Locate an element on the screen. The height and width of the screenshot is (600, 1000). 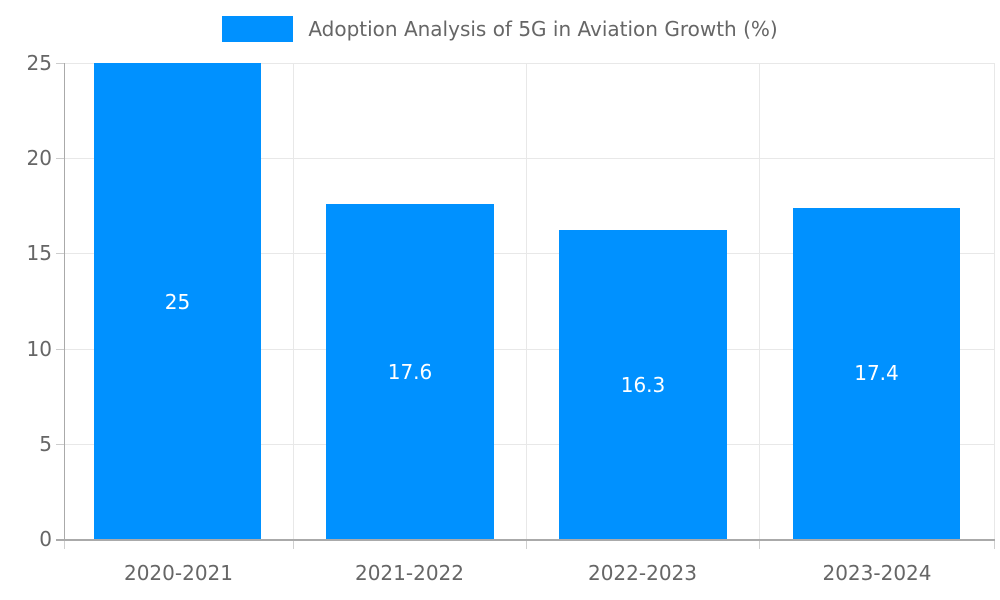
x-tick-label-2022-2023: 2022-2023 is located at coordinates (642, 573).